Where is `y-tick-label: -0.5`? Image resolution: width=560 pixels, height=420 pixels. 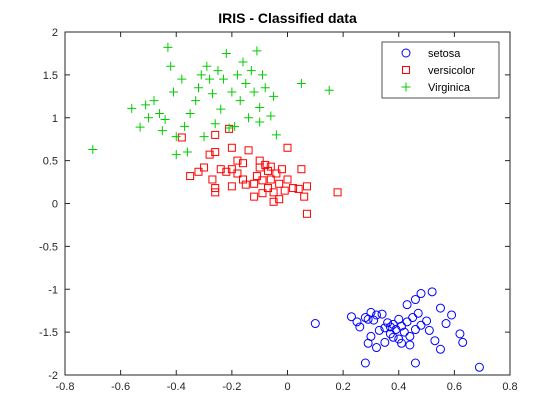
y-tick-label: -0.5 is located at coordinates (48, 247).